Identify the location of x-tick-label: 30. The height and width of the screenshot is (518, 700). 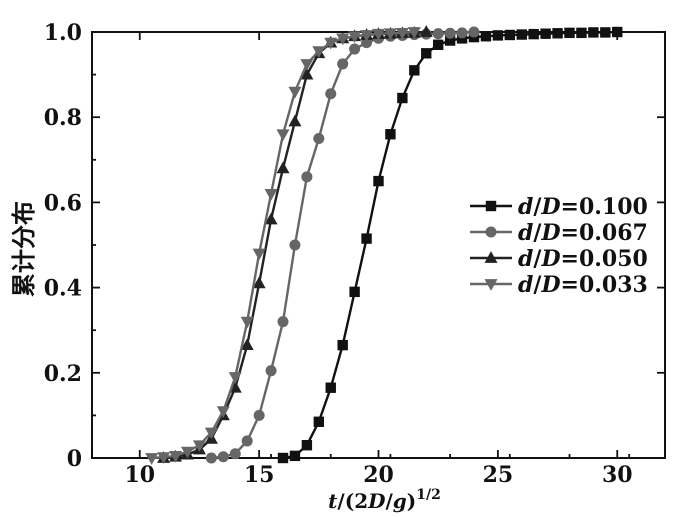
(617, 475).